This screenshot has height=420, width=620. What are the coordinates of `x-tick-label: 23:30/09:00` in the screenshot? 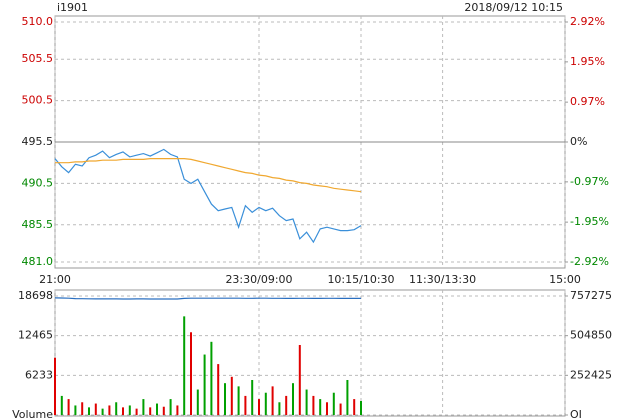 It's located at (258, 279).